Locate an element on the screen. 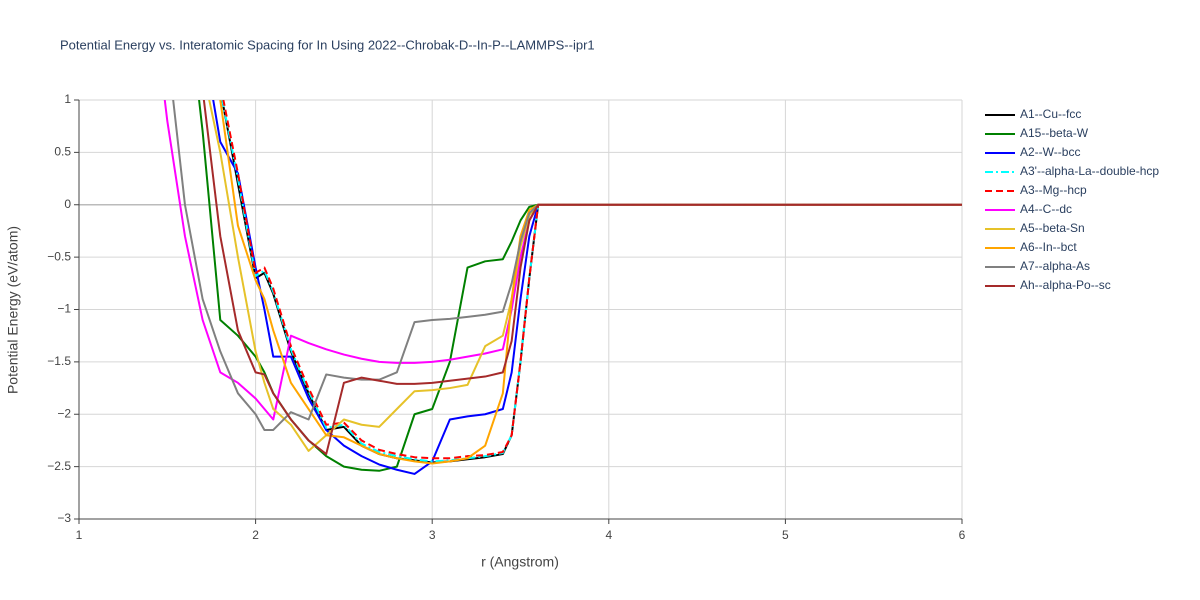  x-tick-label: 3 is located at coordinates (432, 535).